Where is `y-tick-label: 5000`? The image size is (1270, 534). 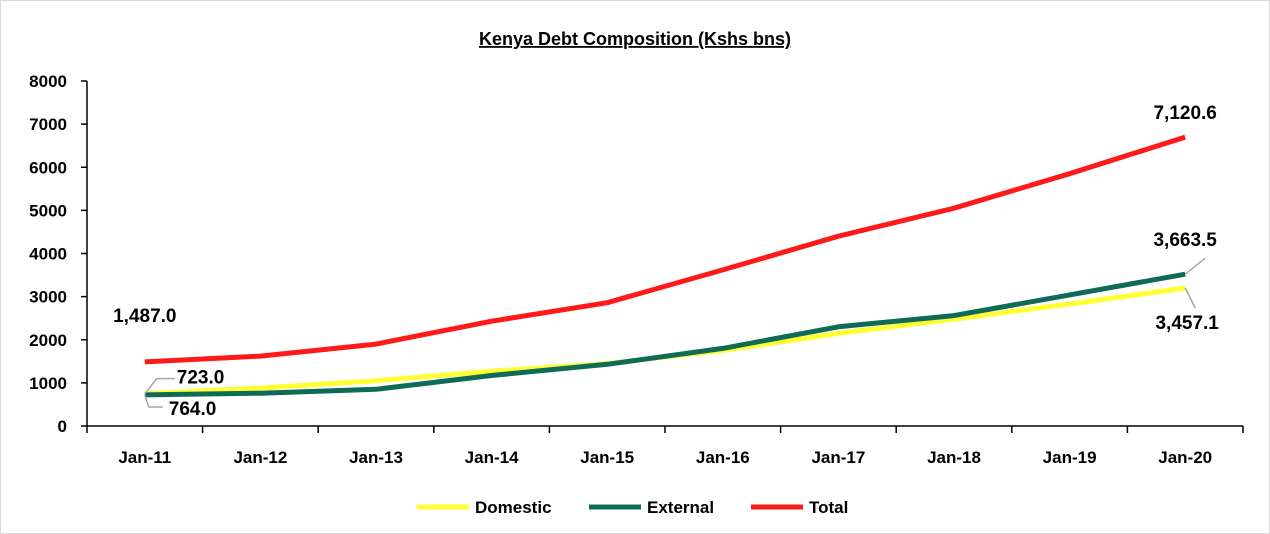 y-tick-label: 5000 is located at coordinates (48, 210).